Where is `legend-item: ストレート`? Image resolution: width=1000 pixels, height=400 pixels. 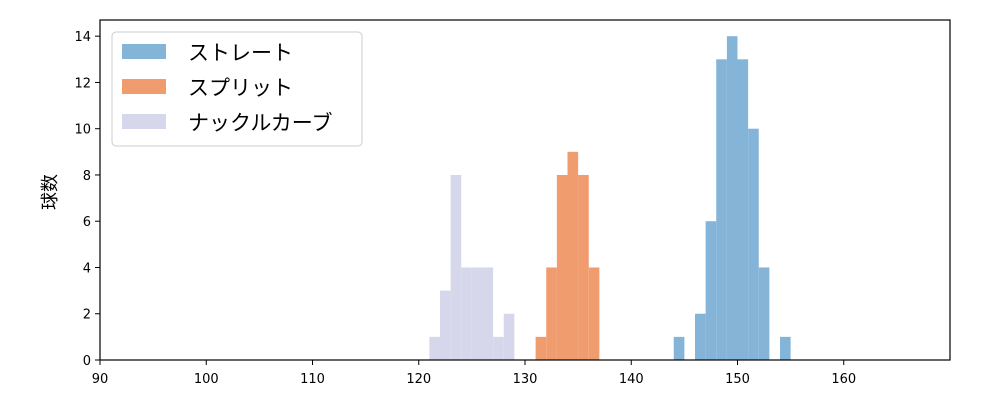
legend-item: ストレート is located at coordinates (207, 53).